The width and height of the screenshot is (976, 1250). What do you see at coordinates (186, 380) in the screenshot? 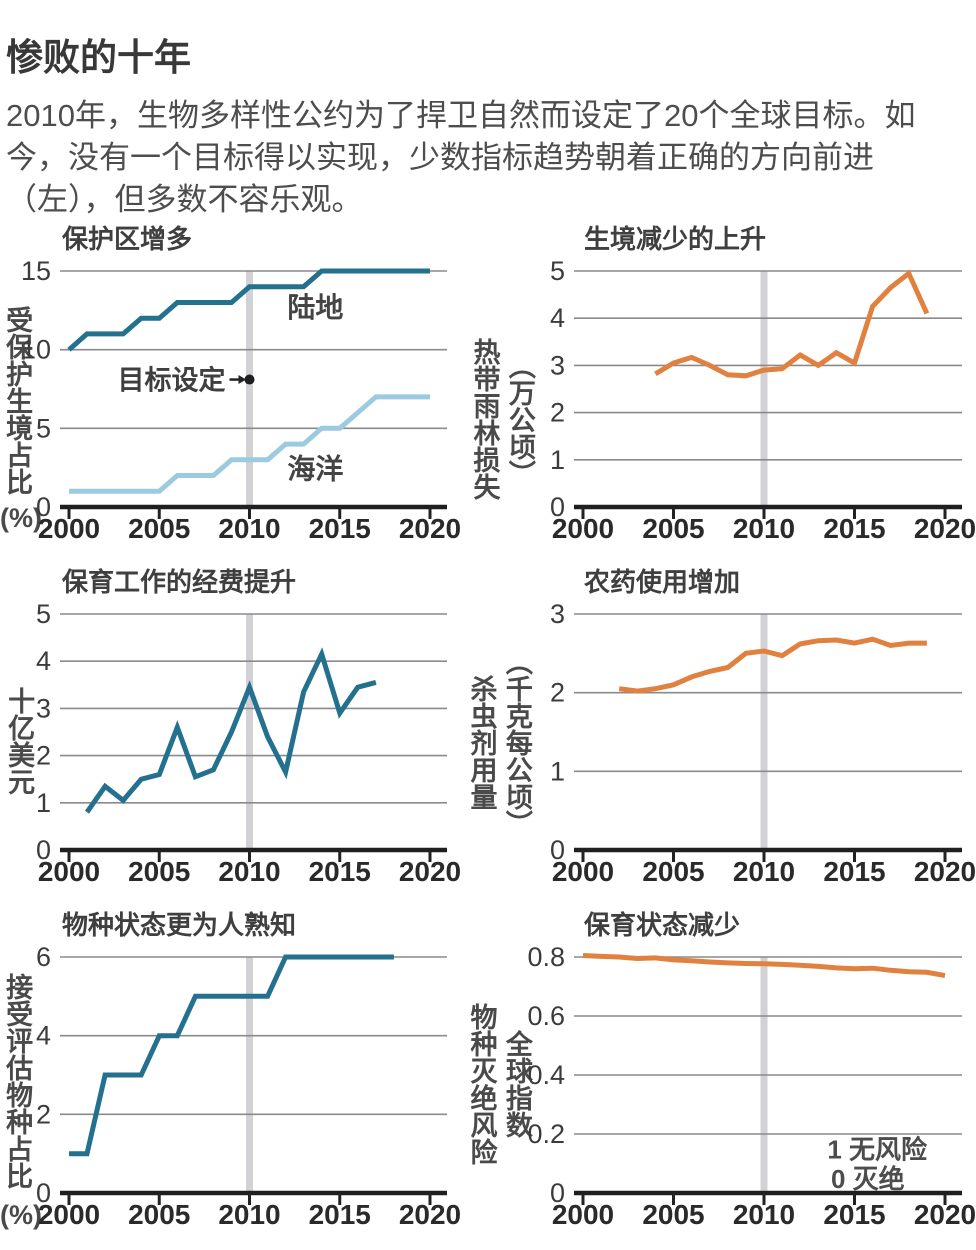
I see `target-set-annotation: 目标设定` at bounding box center [186, 380].